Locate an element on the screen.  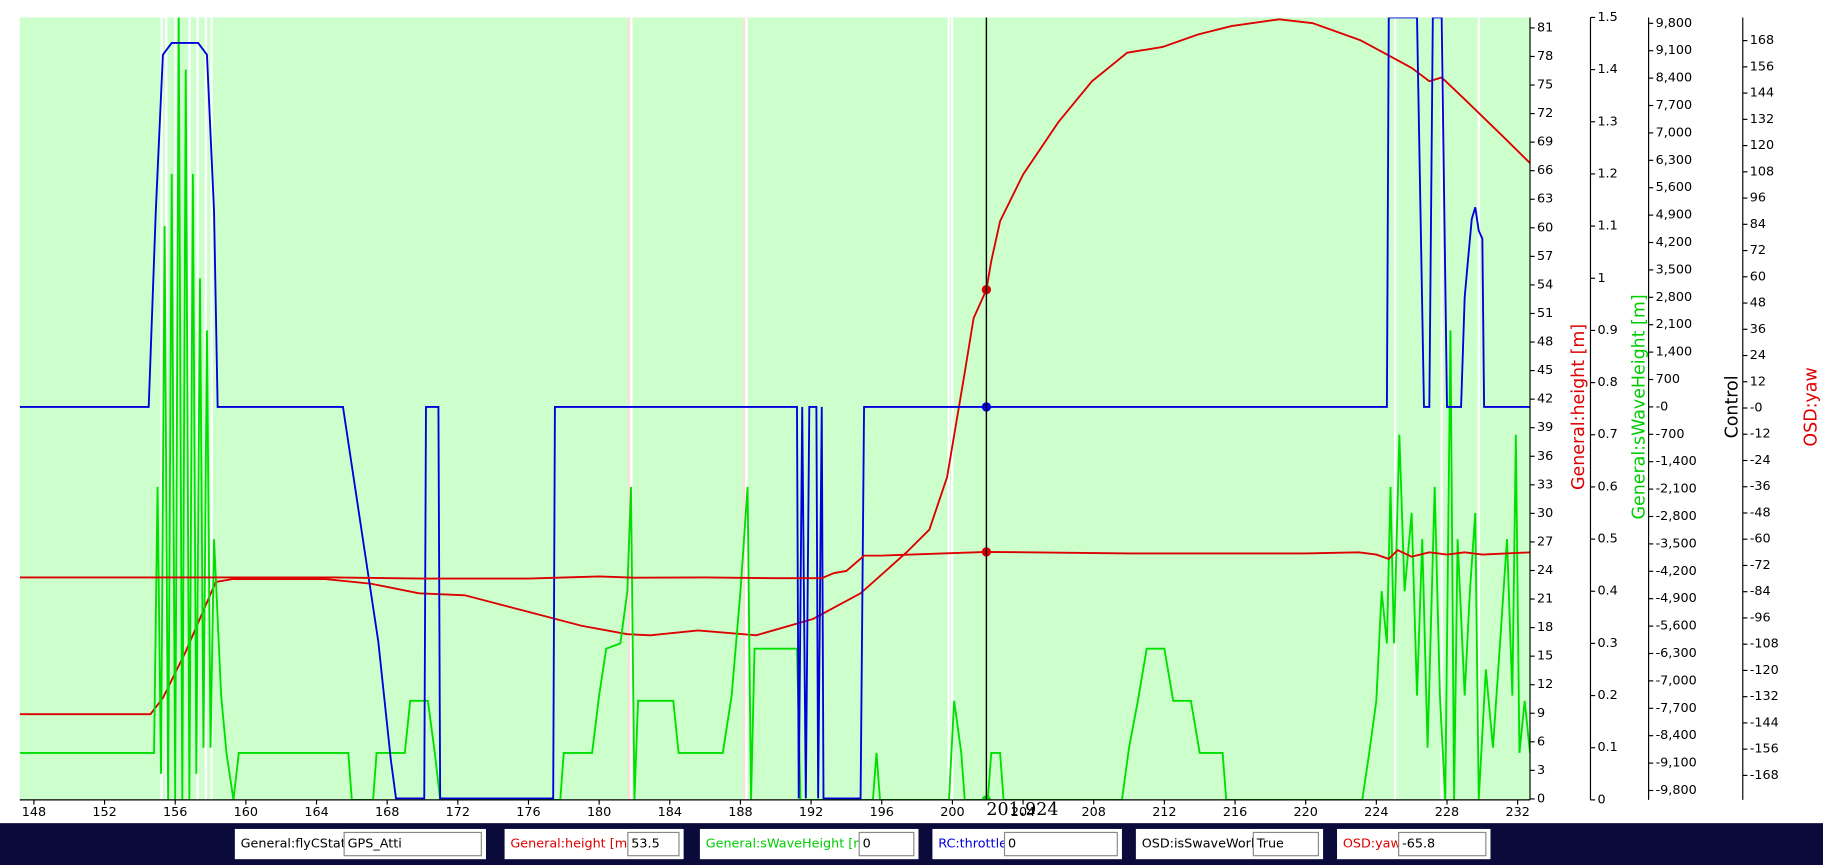
y-tick-label: 24 is located at coordinates (1545, 570).